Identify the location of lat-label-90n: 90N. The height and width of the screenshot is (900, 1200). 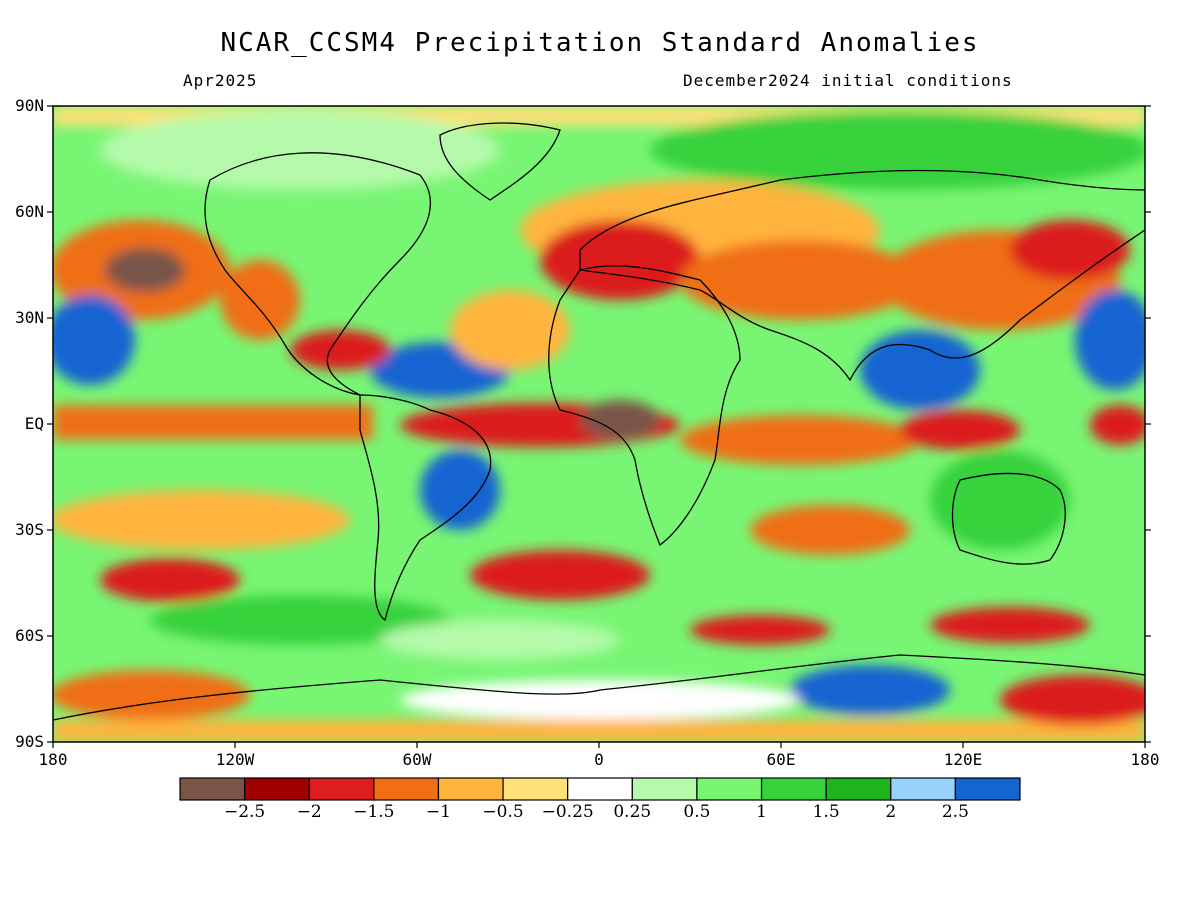
(29, 105).